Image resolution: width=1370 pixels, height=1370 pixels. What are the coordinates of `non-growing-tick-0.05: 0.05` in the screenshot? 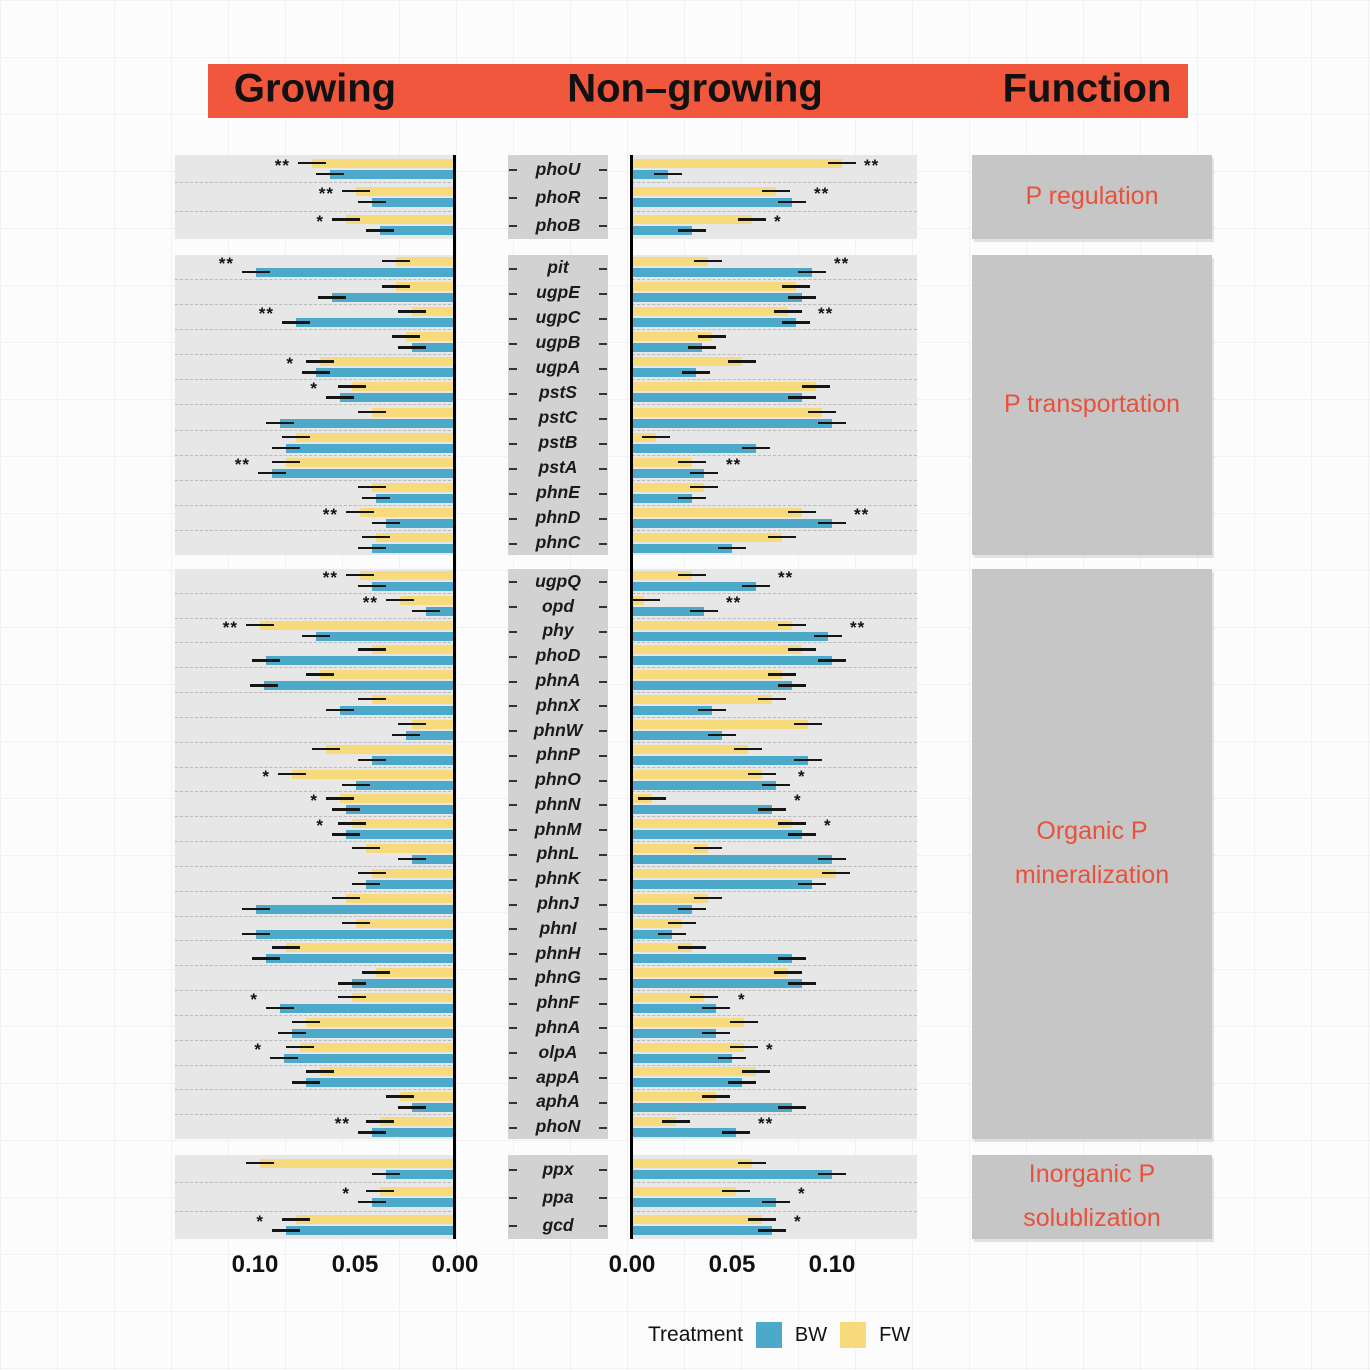 It's located at (732, 1264).